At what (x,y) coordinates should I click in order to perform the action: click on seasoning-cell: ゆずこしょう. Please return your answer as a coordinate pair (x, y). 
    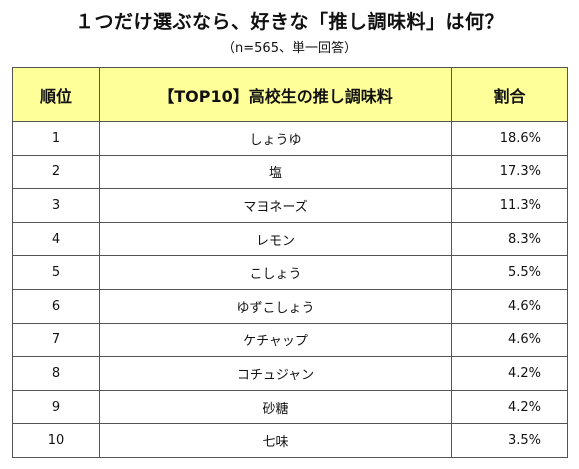
    Looking at the image, I should click on (275, 306).